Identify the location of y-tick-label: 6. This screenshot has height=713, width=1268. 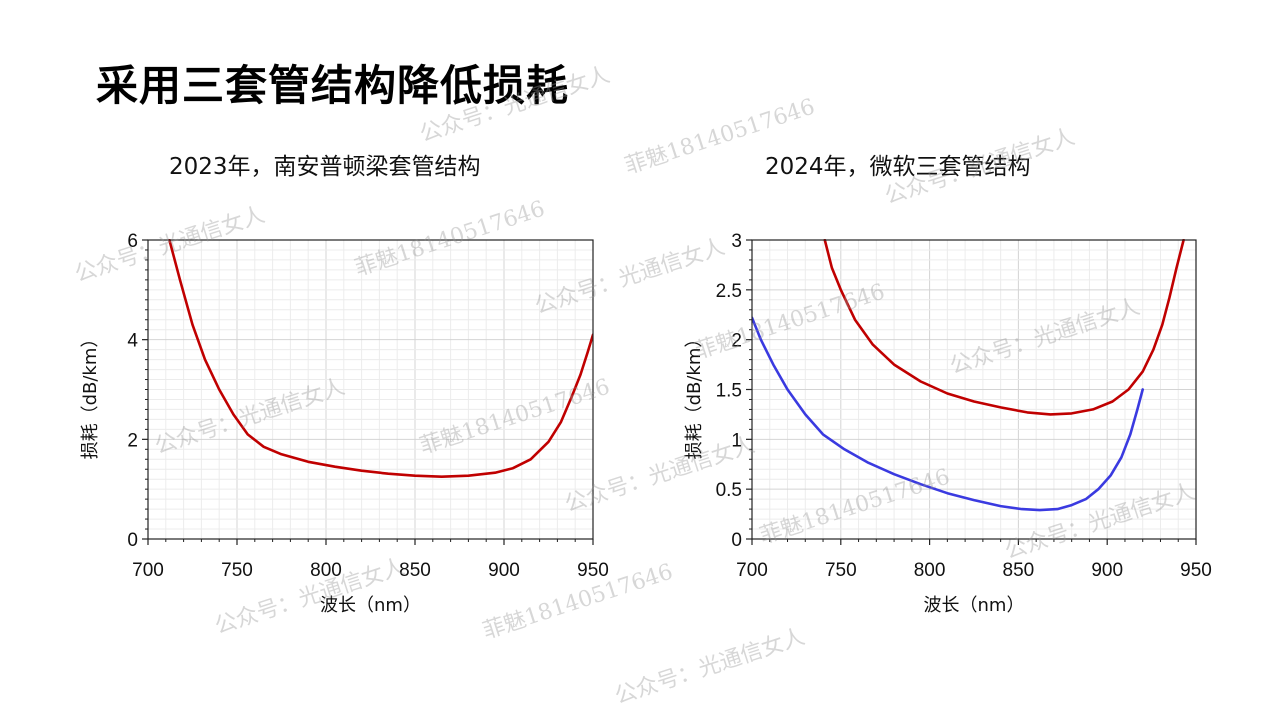
(132, 241).